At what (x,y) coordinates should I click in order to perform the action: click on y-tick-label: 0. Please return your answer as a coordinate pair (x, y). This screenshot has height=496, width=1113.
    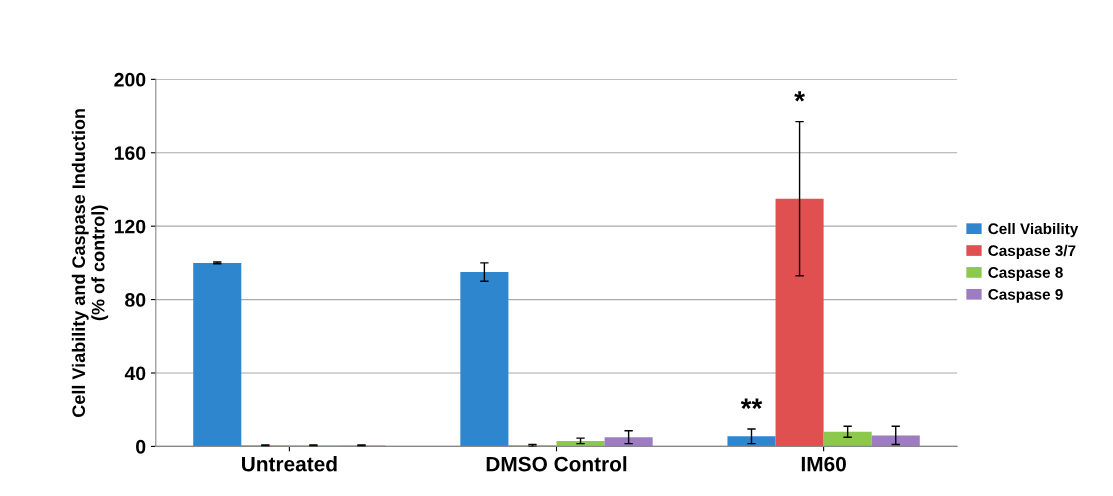
    Looking at the image, I should click on (141, 446).